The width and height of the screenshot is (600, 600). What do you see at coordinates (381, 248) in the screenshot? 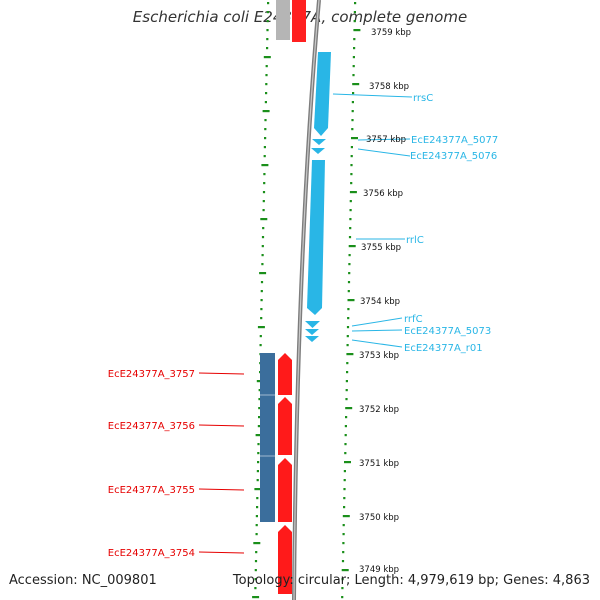
I see `tick-label: 3755 kbp` at bounding box center [381, 248].